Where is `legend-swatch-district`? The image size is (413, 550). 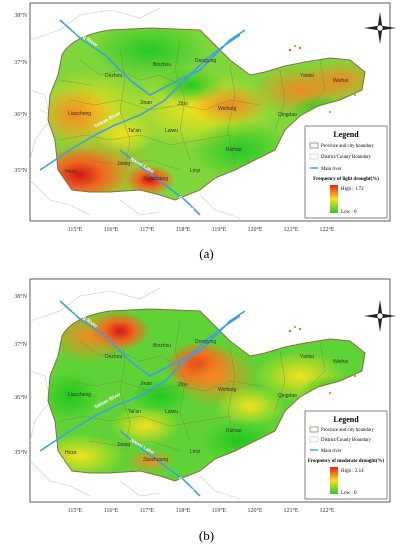 legend-swatch-district is located at coordinates (314, 156).